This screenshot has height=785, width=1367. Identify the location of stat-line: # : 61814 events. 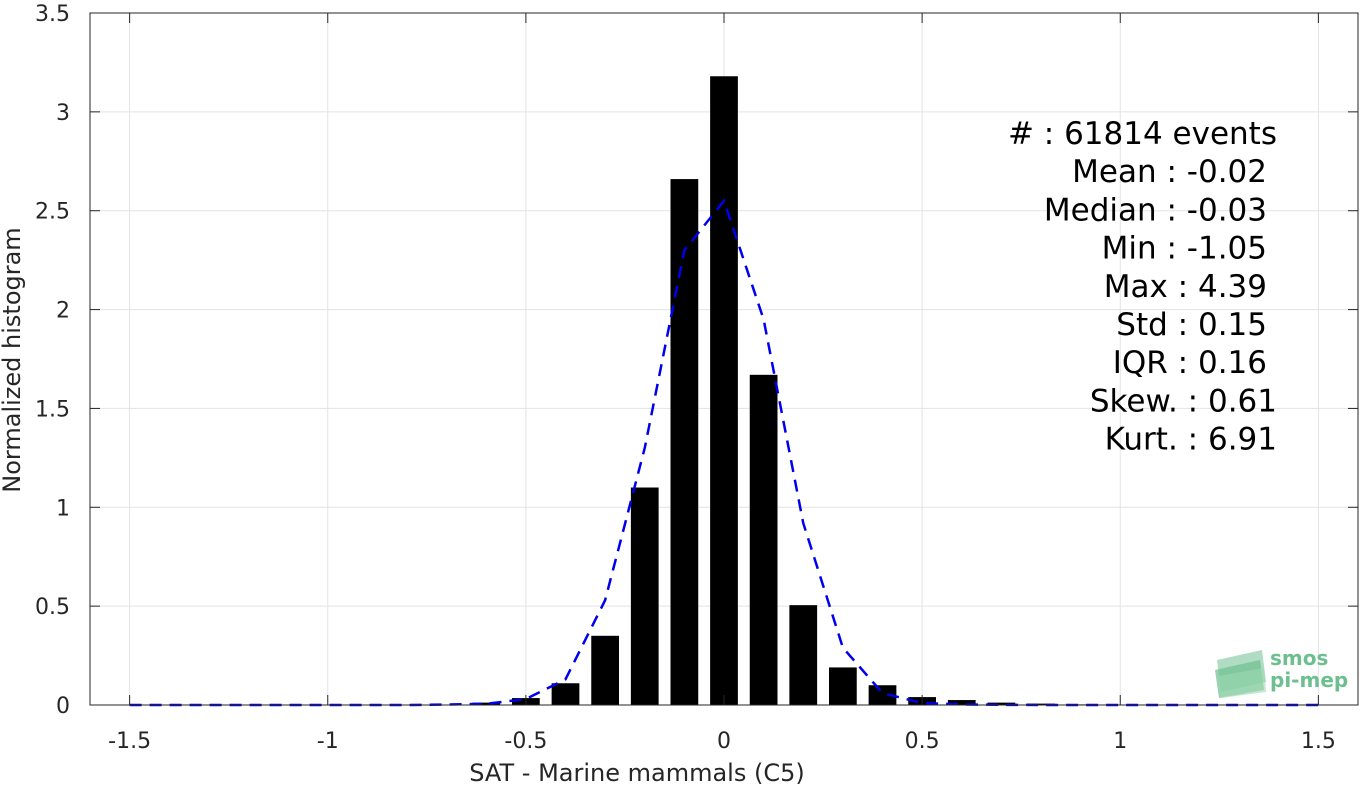
(1142, 134).